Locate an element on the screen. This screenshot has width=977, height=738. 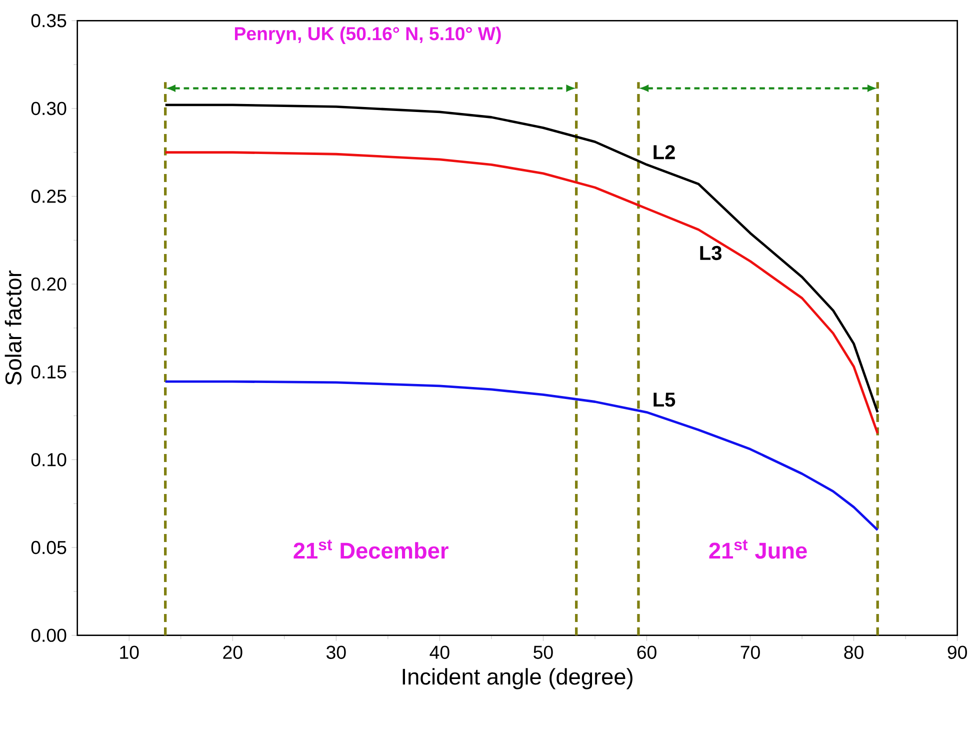
x-tick-label: 30 is located at coordinates (336, 652).